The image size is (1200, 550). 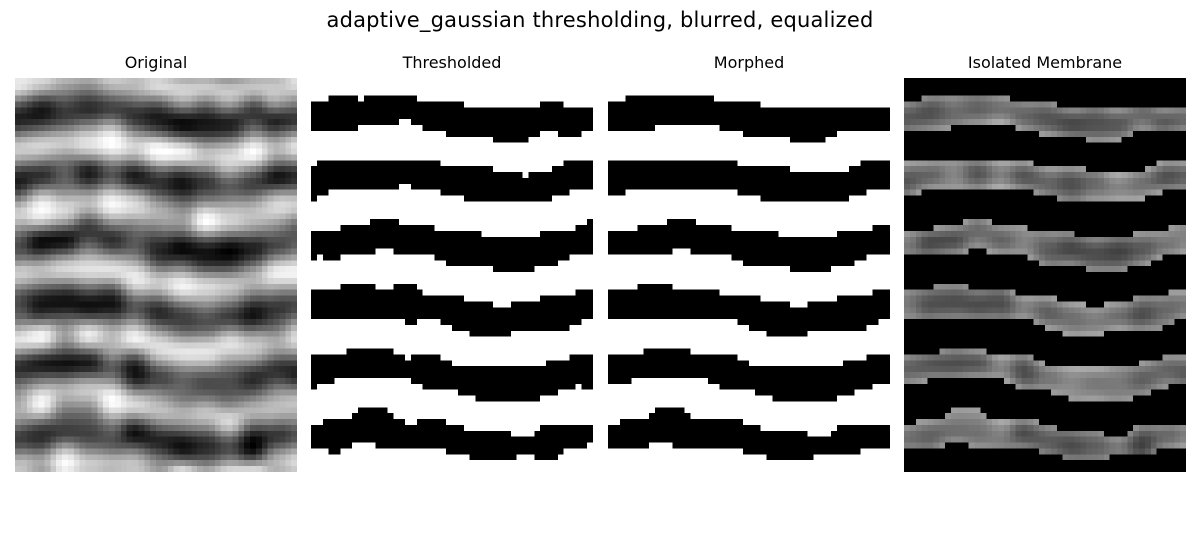 What do you see at coordinates (452, 62) in the screenshot?
I see `panel-title-thresholded: Thresholded` at bounding box center [452, 62].